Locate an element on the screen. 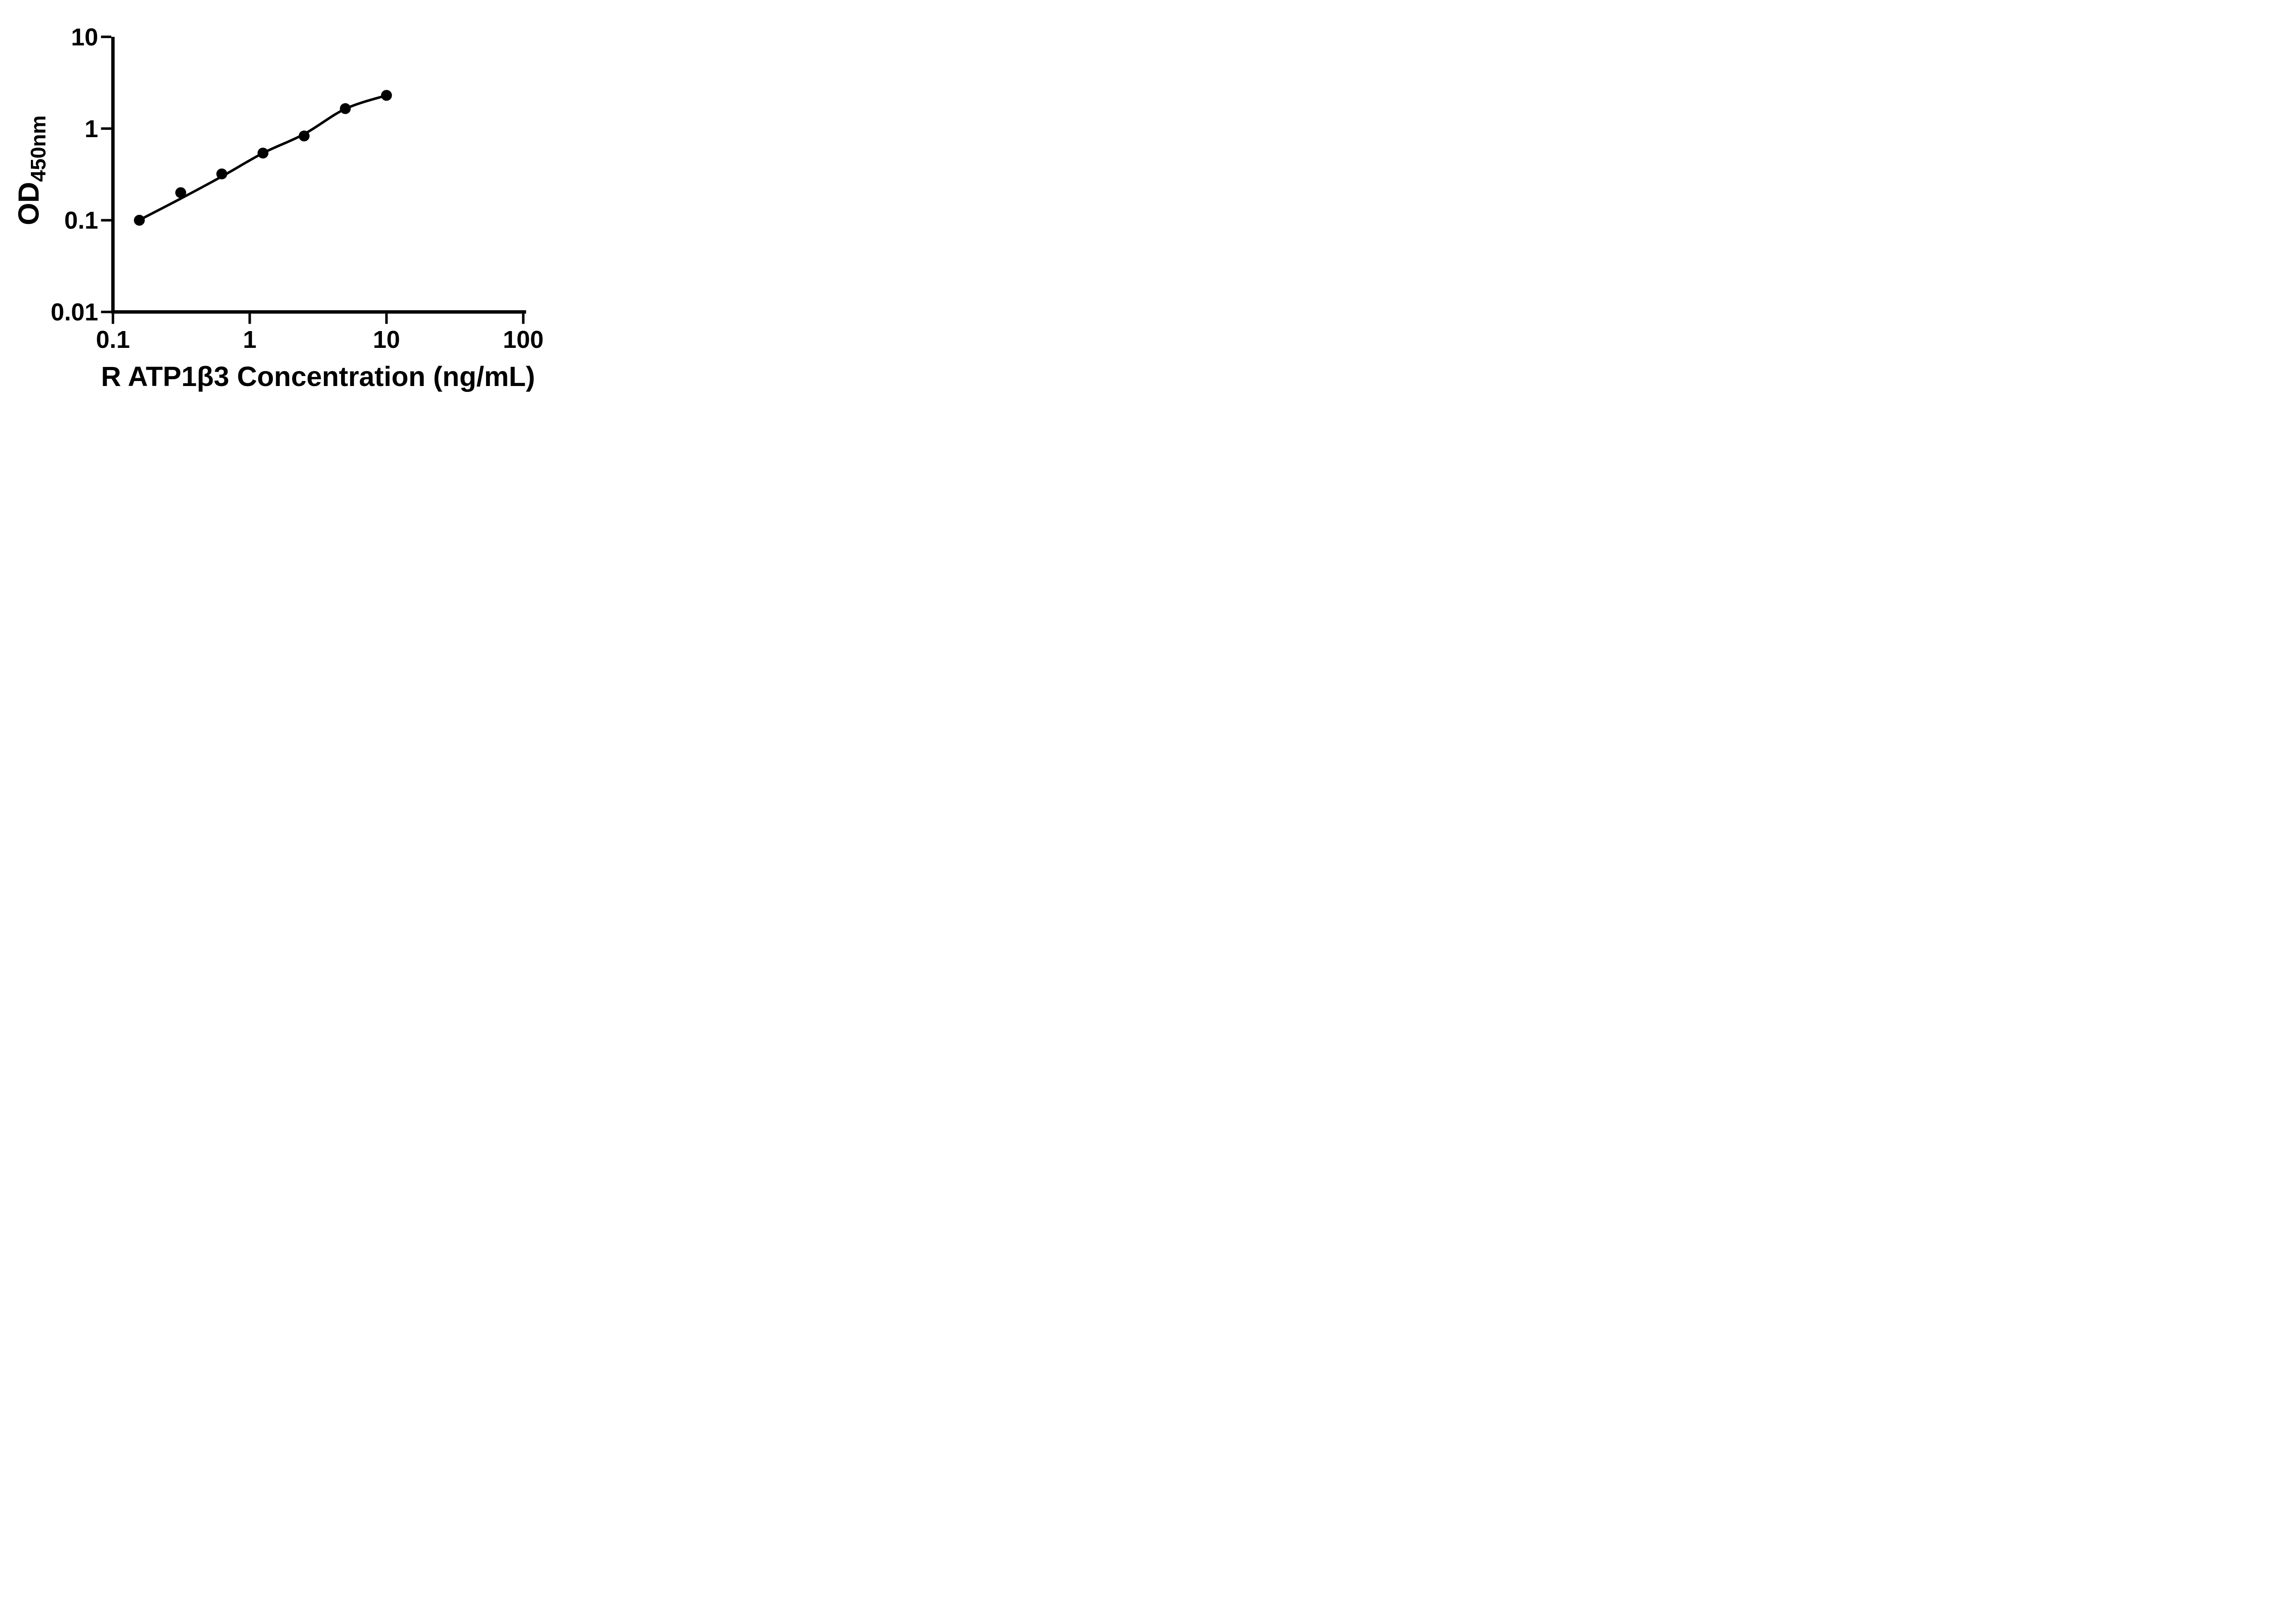 The height and width of the screenshot is (1624, 2271). x-tick-label-1: 1 is located at coordinates (250, 339).